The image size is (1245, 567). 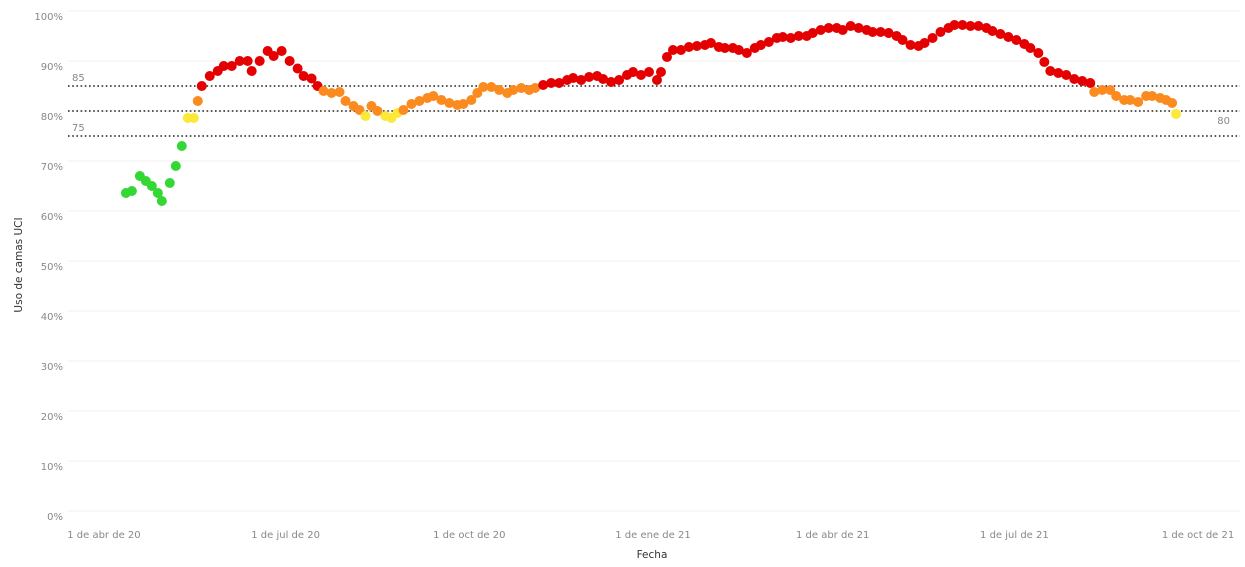 I want to click on y-tick-label: 0%, so click(x=55, y=517).